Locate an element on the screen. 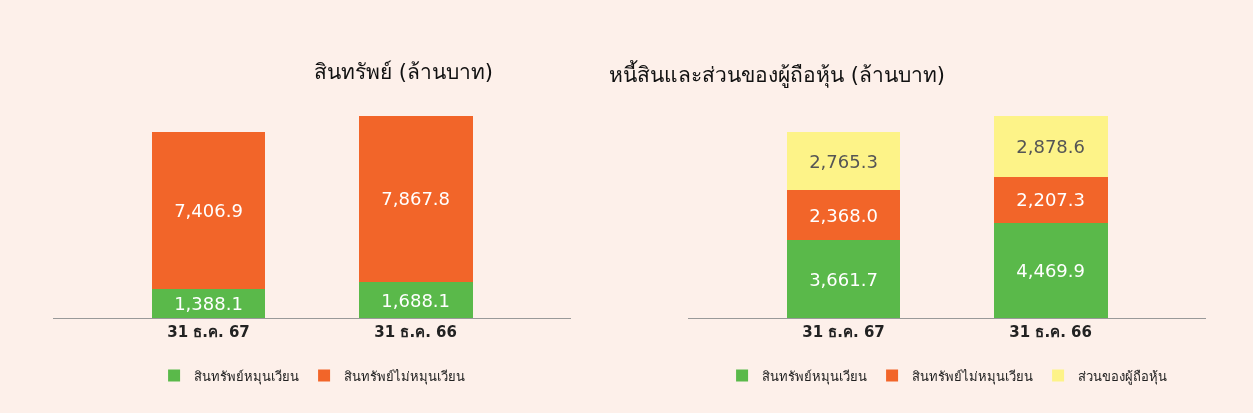 This screenshot has width=1253, height=413. data-label: 7,406.9 is located at coordinates (208, 210).